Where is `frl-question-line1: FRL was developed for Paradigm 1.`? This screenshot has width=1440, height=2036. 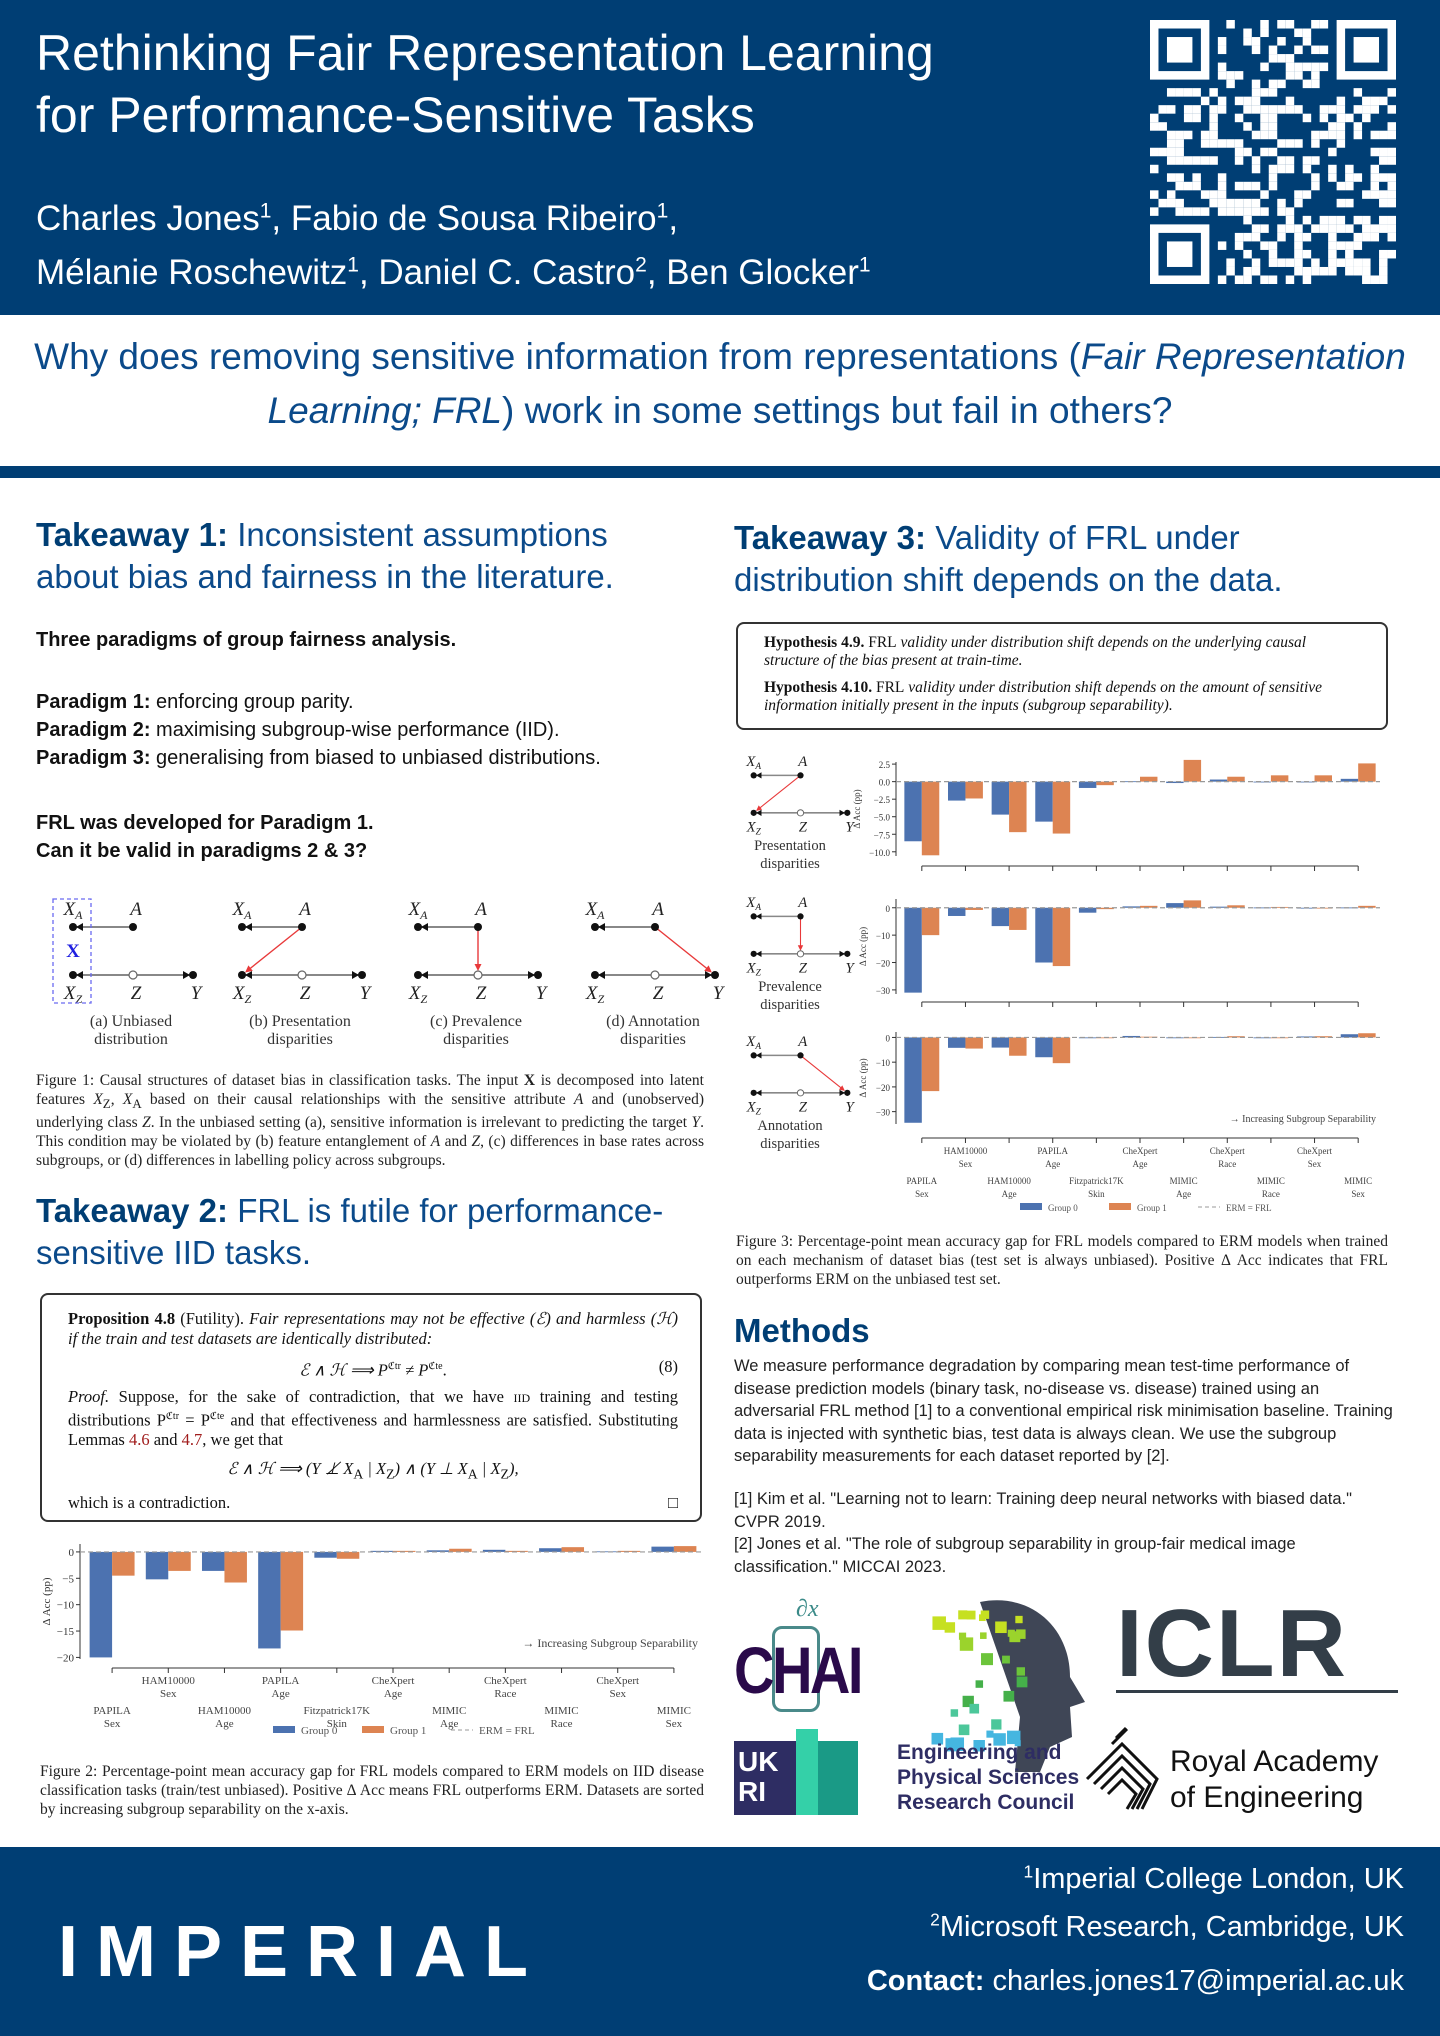 frl-question-line1: FRL was developed for Paradigm 1. is located at coordinates (205, 823).